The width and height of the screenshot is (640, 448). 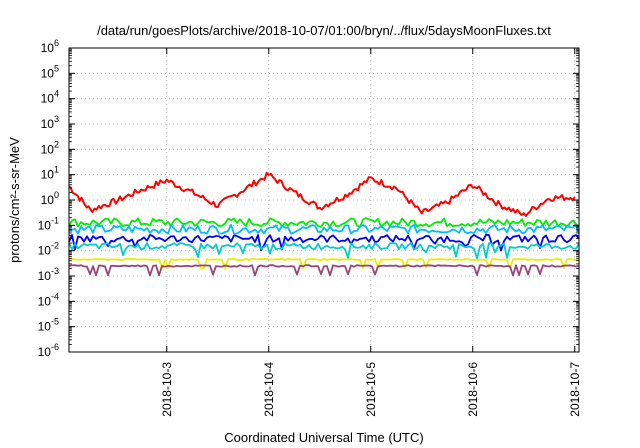 I want to click on y-tick-label: 10⁵, so click(x=50, y=71).